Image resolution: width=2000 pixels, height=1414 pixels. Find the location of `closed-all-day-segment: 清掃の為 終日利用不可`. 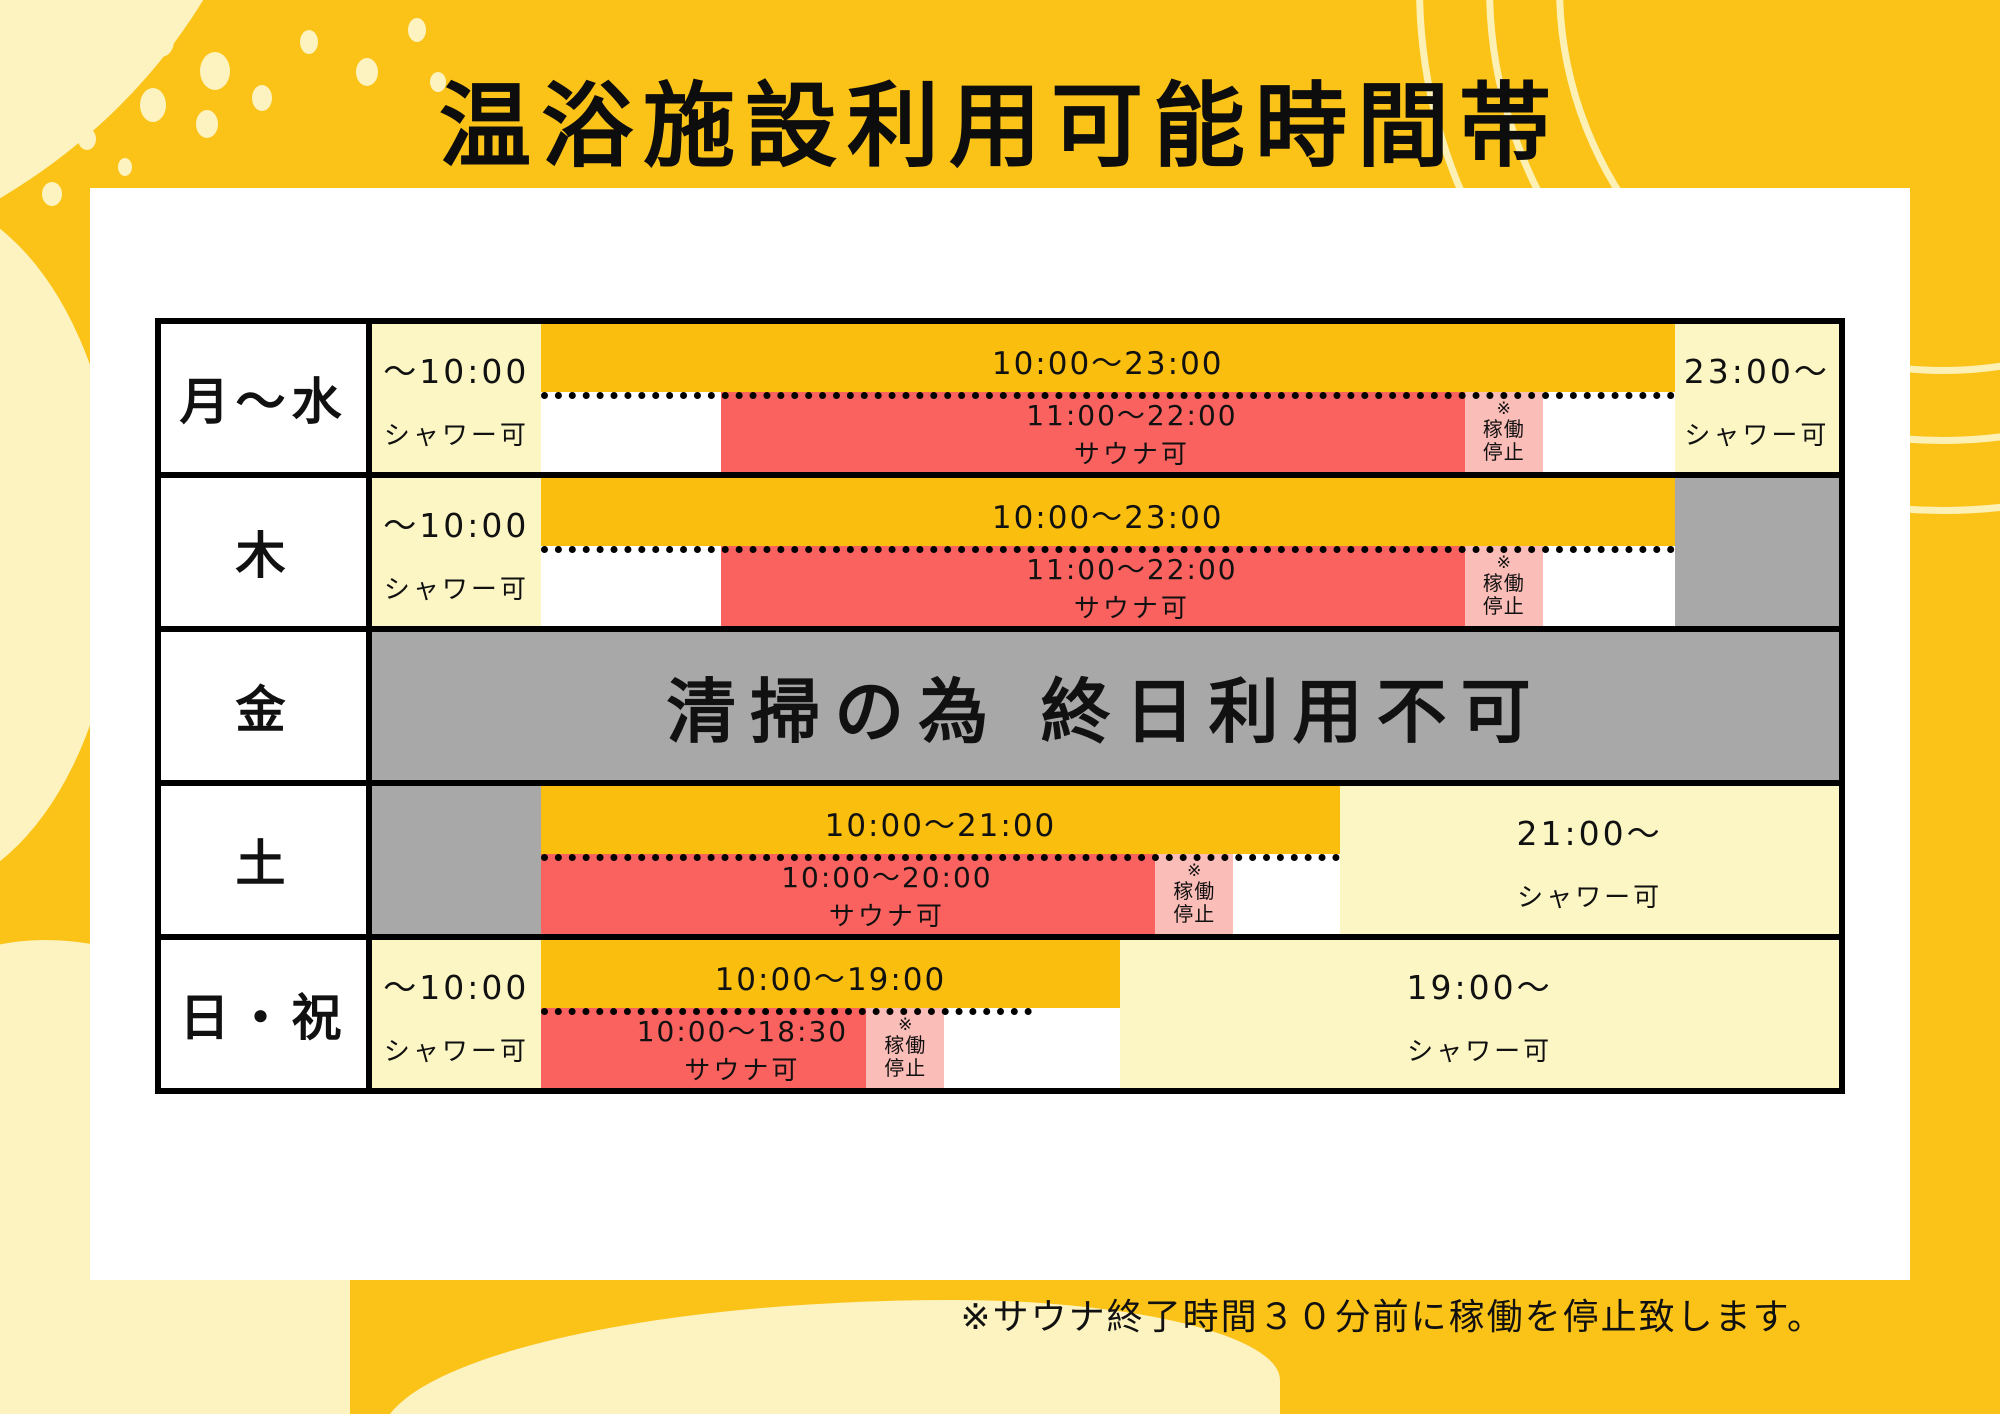

closed-all-day-segment: 清掃の為 終日利用不可 is located at coordinates (1105, 706).